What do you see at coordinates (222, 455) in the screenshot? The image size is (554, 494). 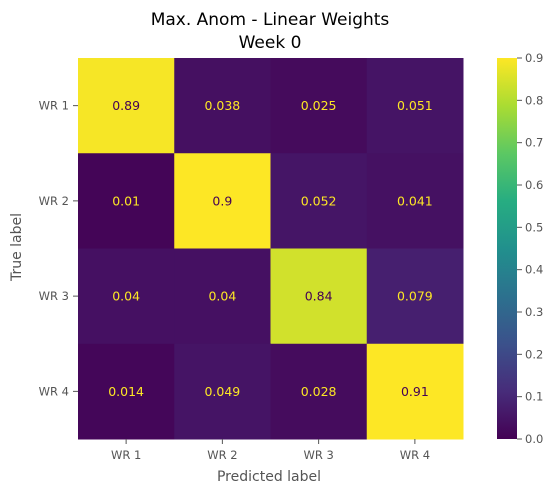 I see `x-tick-label: WR 2` at bounding box center [222, 455].